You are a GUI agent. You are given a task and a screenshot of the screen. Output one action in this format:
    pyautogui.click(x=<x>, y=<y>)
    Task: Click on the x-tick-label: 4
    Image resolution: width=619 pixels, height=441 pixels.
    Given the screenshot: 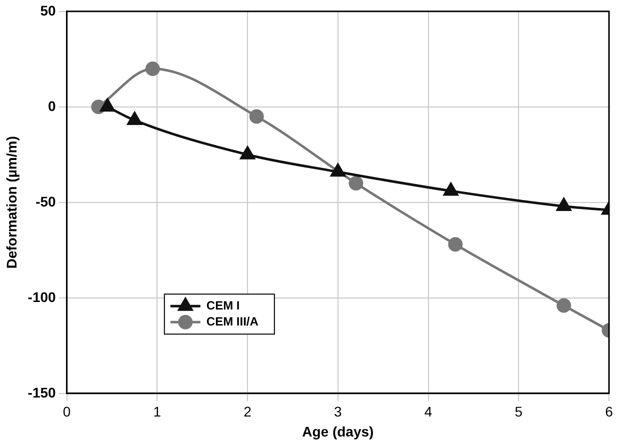 What is the action you would take?
    pyautogui.click(x=428, y=412)
    